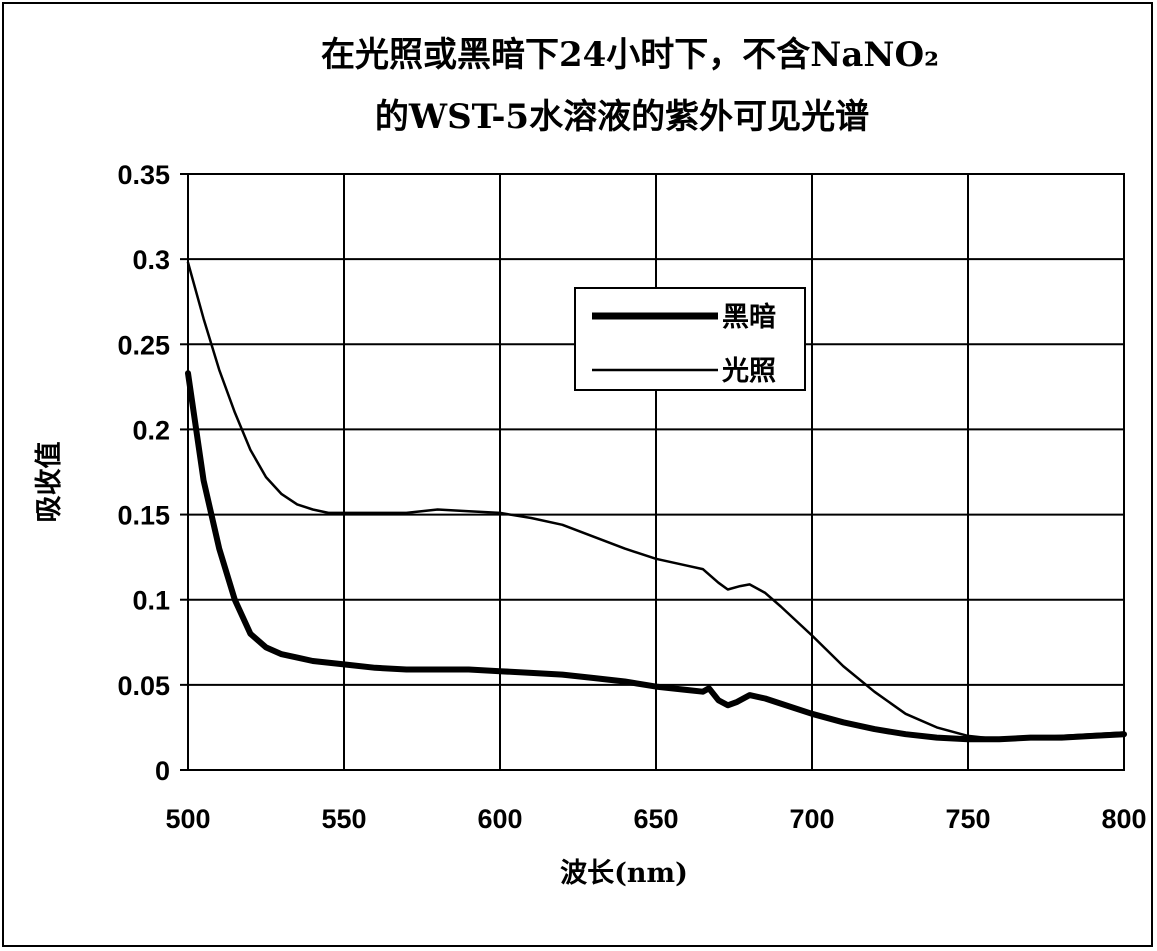  Describe the element at coordinates (151, 260) in the screenshot. I see `y-tick-label: 0.3` at that location.